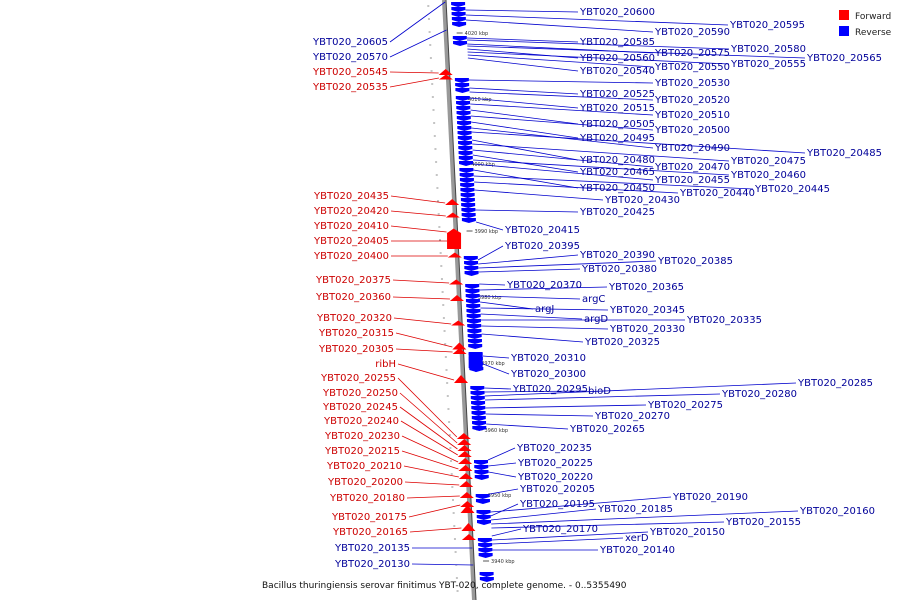 The width and height of the screenshot is (900, 600). What do you see at coordinates (617, 12) in the screenshot?
I see `reverse-gene-label: YBT020_20600` at bounding box center [617, 12].